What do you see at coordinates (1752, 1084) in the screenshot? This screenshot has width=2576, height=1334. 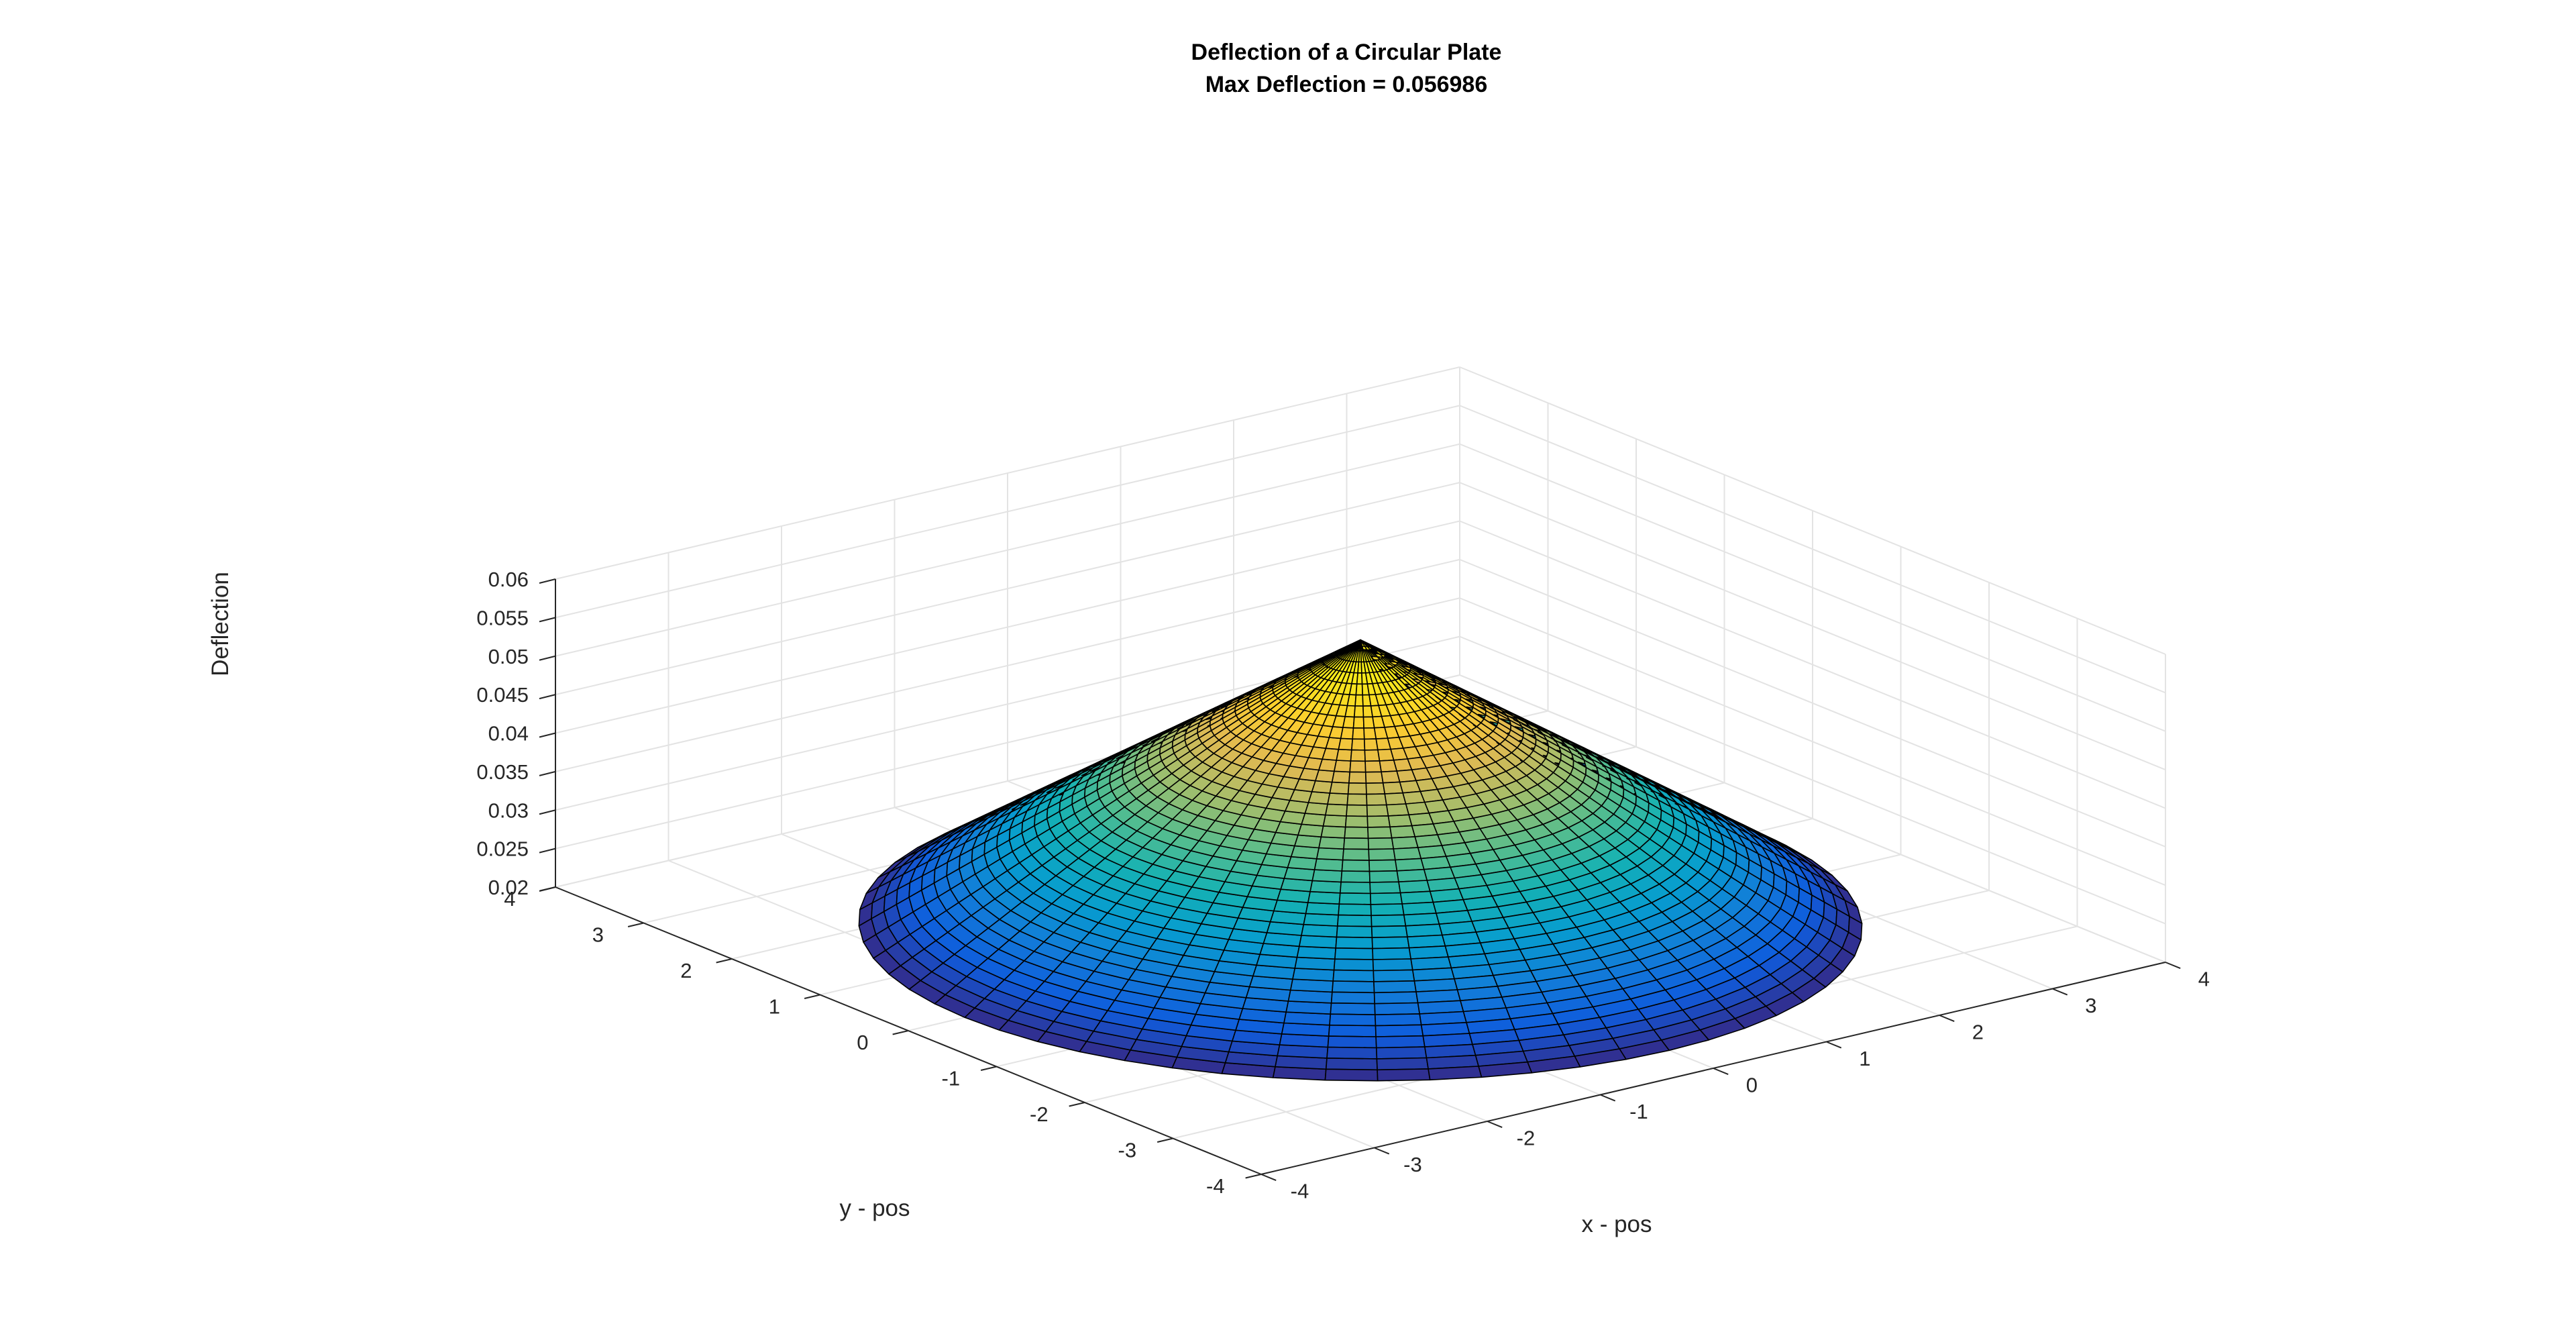 I see `x-tick-label: 0` at bounding box center [1752, 1084].